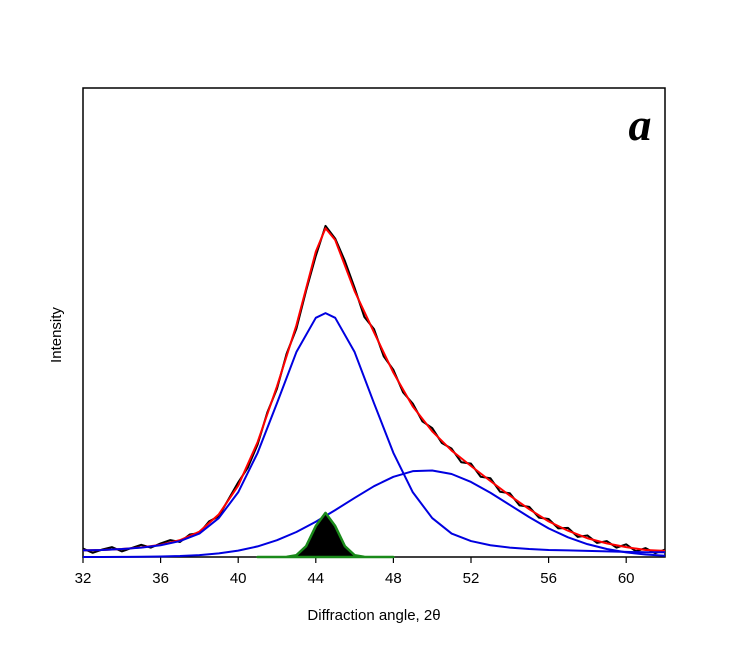 The width and height of the screenshot is (749, 668). I want to click on y-axis-label: Intensity, so click(56, 335).